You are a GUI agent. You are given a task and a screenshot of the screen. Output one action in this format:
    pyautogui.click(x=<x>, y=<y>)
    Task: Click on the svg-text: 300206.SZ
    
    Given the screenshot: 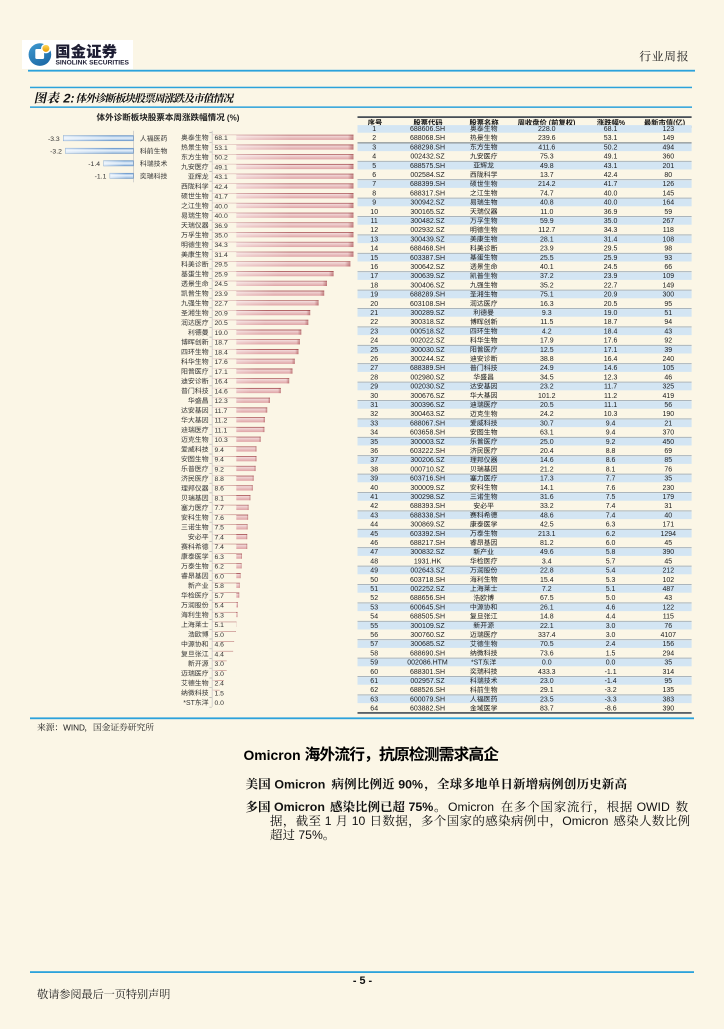 What is the action you would take?
    pyautogui.click(x=427, y=460)
    